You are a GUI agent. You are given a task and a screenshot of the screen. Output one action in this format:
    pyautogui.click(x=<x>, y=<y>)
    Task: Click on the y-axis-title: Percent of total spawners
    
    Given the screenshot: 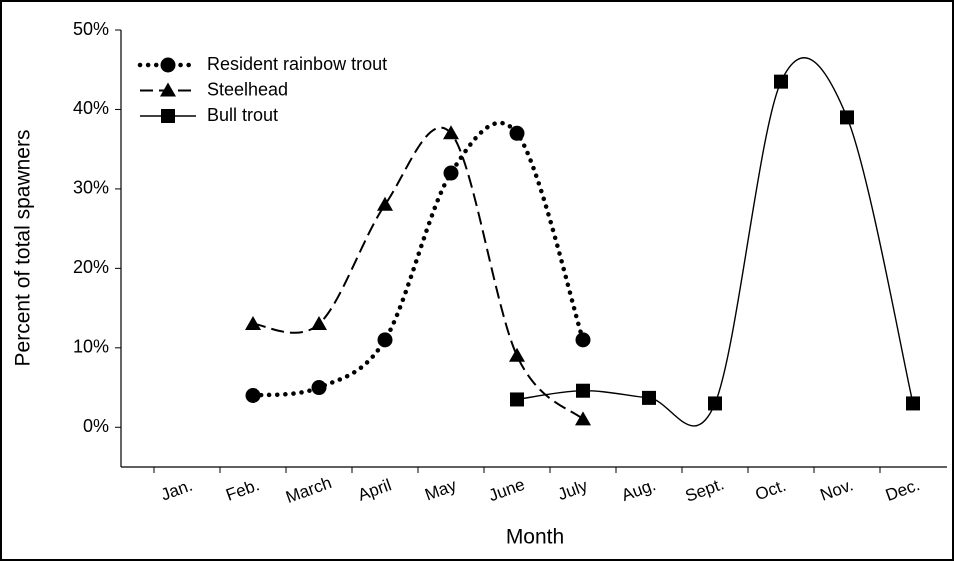 What is the action you would take?
    pyautogui.click(x=23, y=248)
    